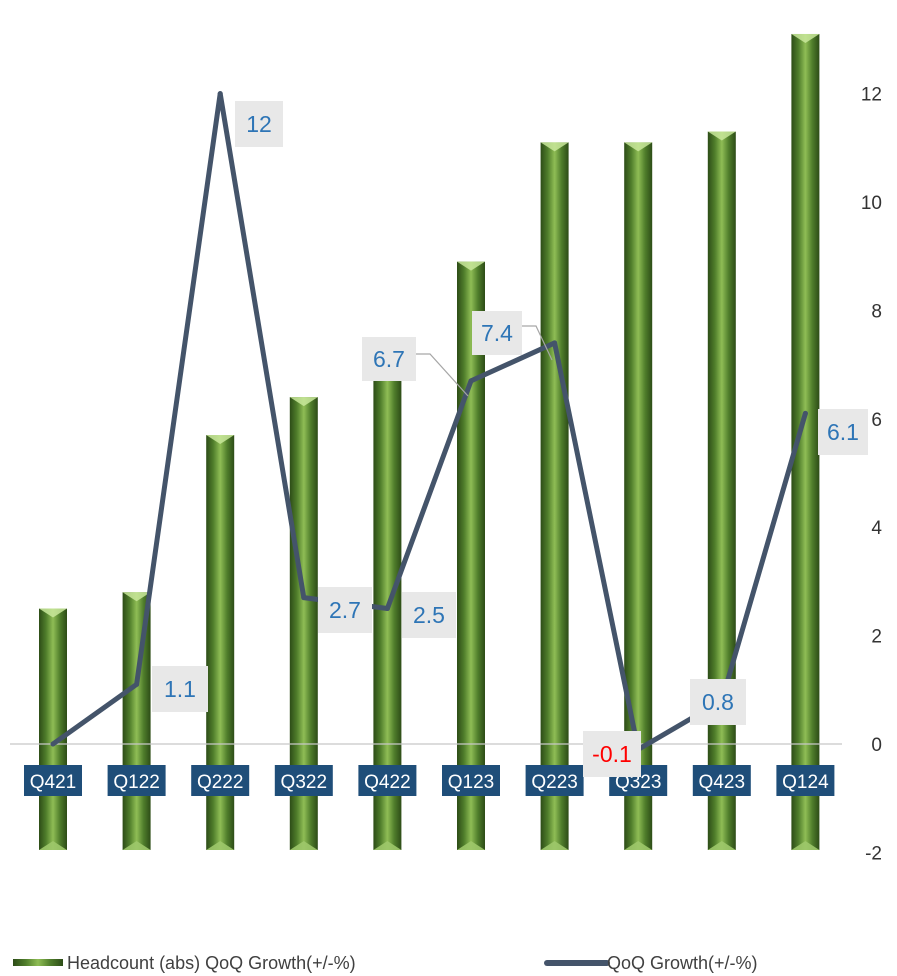 This screenshot has height=976, width=897. I want to click on category-label-Q122: Q122, so click(136, 780).